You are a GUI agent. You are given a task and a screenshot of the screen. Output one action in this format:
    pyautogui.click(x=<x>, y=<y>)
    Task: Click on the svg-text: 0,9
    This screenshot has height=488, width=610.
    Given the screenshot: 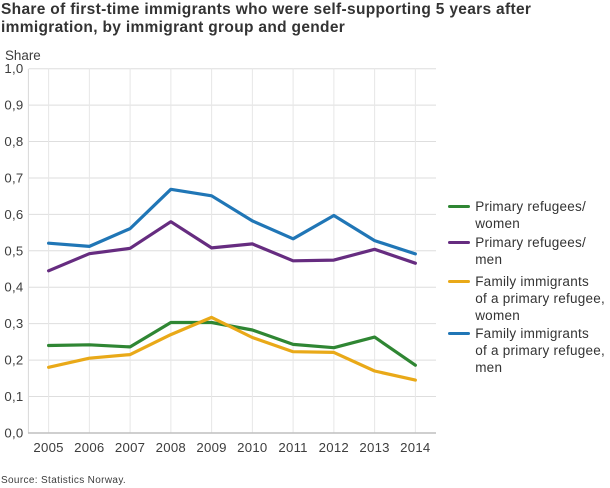 What is the action you would take?
    pyautogui.click(x=13, y=105)
    